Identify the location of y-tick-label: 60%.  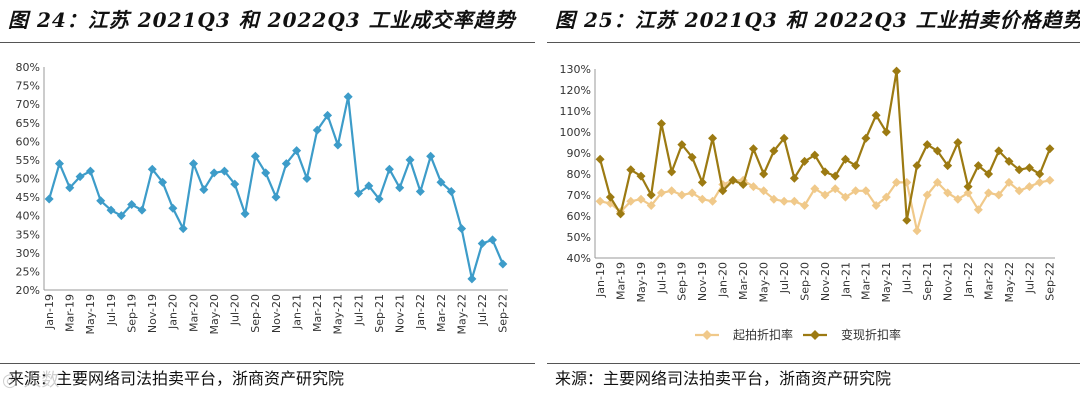
(28, 141).